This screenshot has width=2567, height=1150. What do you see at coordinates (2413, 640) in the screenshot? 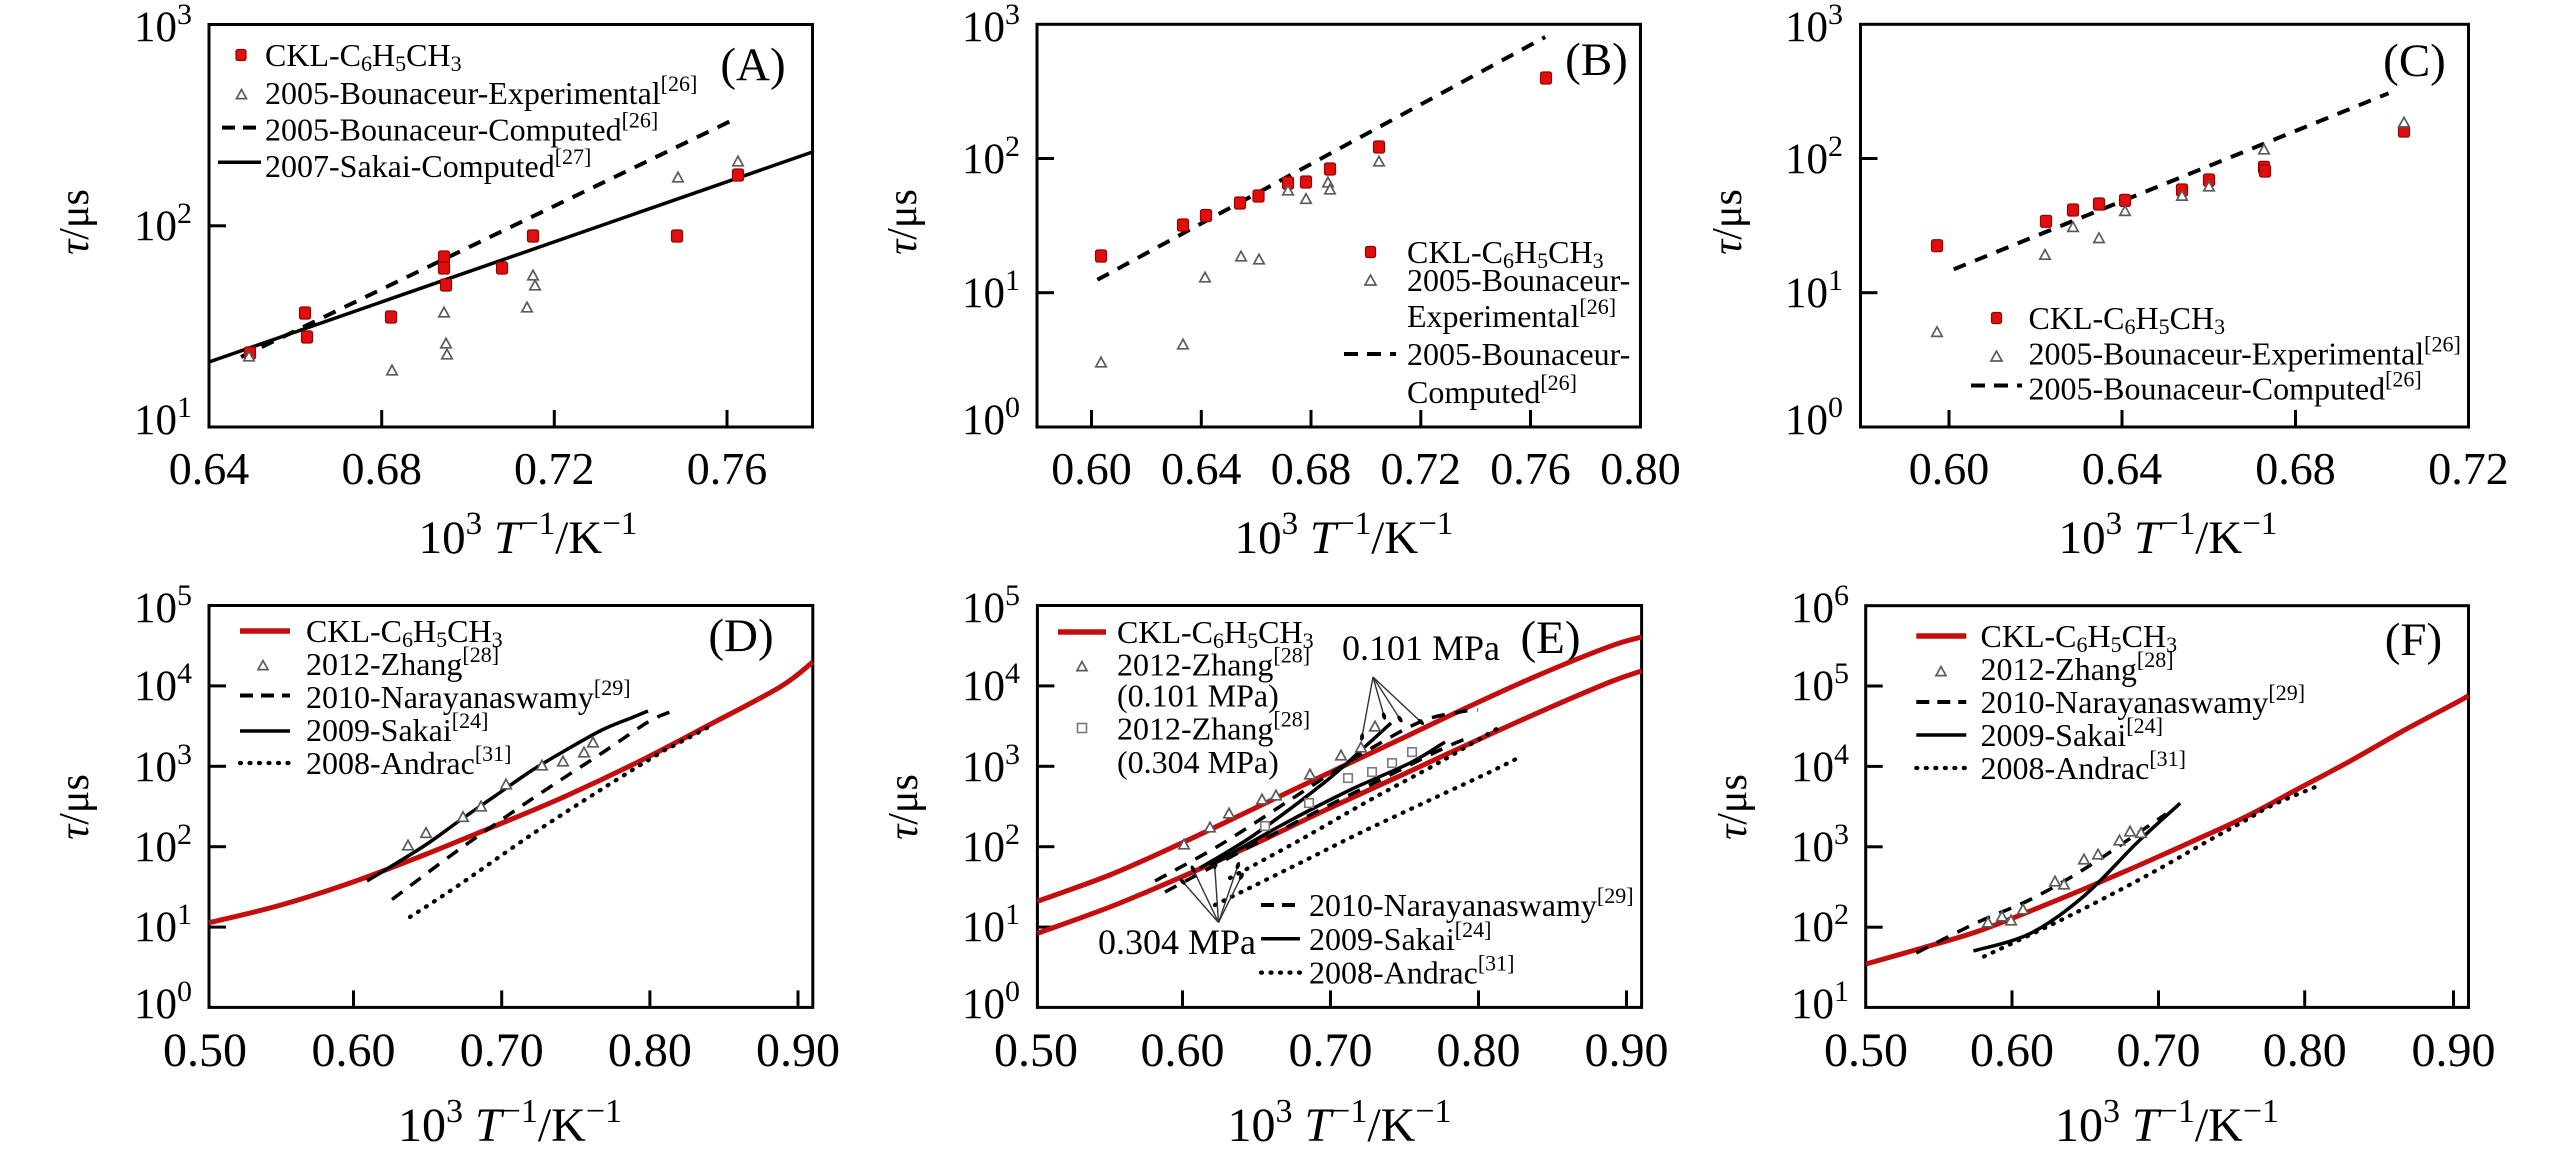
I see `svg-text: (F)` at bounding box center [2413, 640].